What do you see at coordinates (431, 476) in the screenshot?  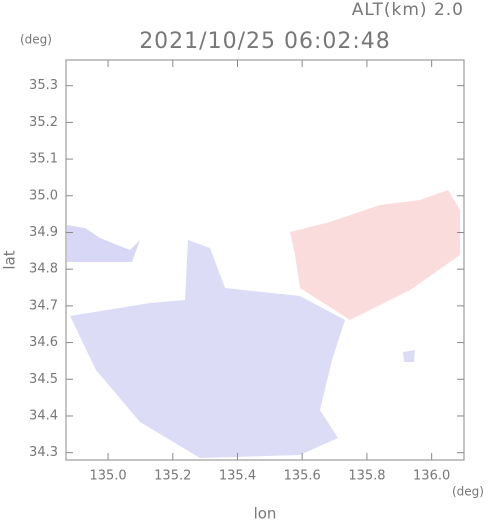 I see `x-tick-label: 136.0` at bounding box center [431, 476].